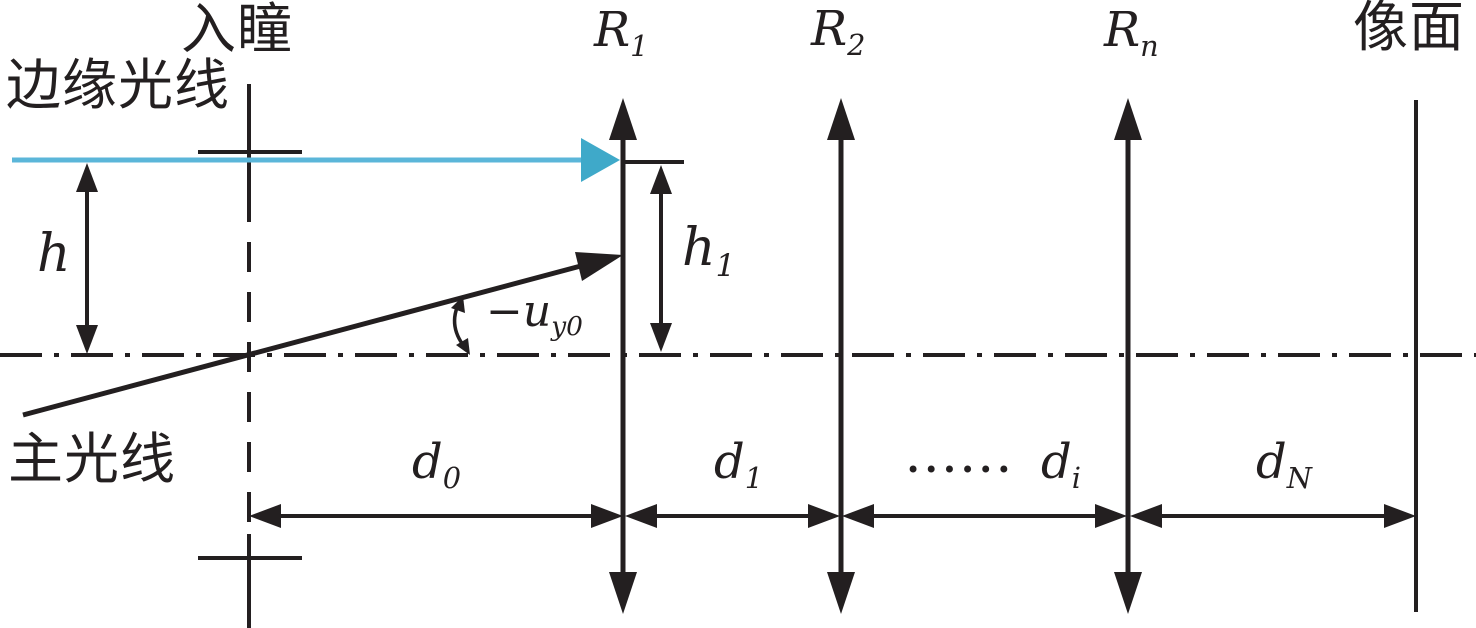 The image size is (1476, 628). I want to click on h1-sub: 1, so click(725, 265).